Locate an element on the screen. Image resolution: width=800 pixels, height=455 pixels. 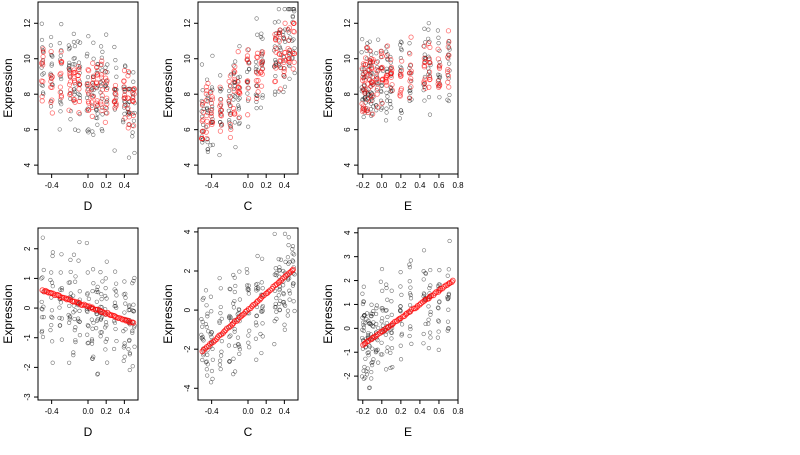
x-axis-label: E is located at coordinates (408, 206).